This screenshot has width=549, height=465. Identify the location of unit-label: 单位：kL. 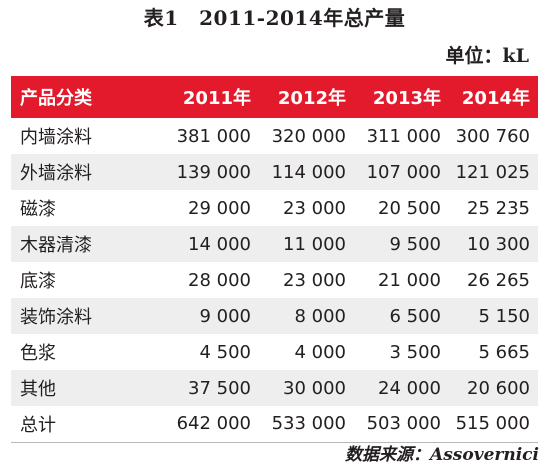
(487, 56).